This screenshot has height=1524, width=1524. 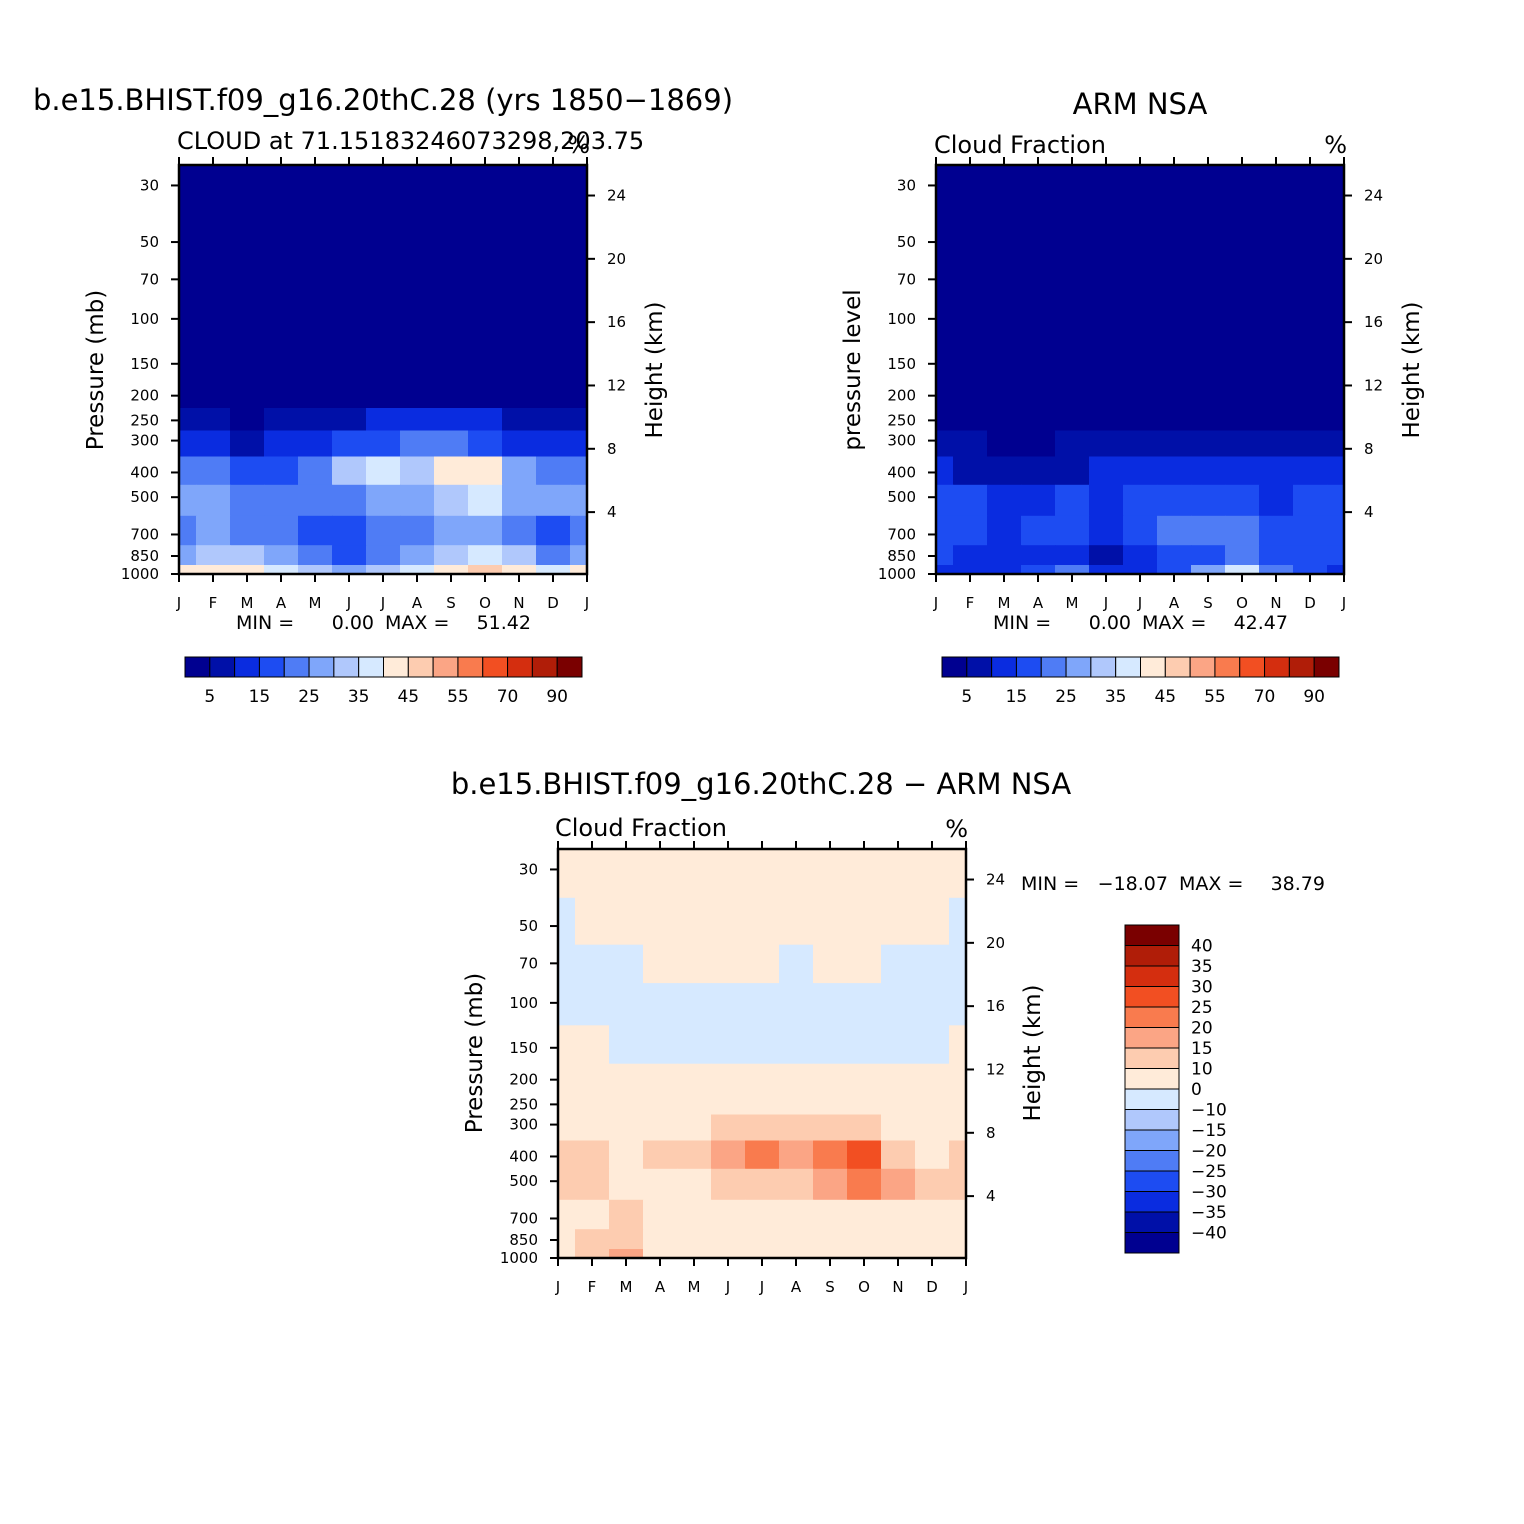 I want to click on diff-y-axis-label: Pressure (mb), so click(x=475, y=1053).